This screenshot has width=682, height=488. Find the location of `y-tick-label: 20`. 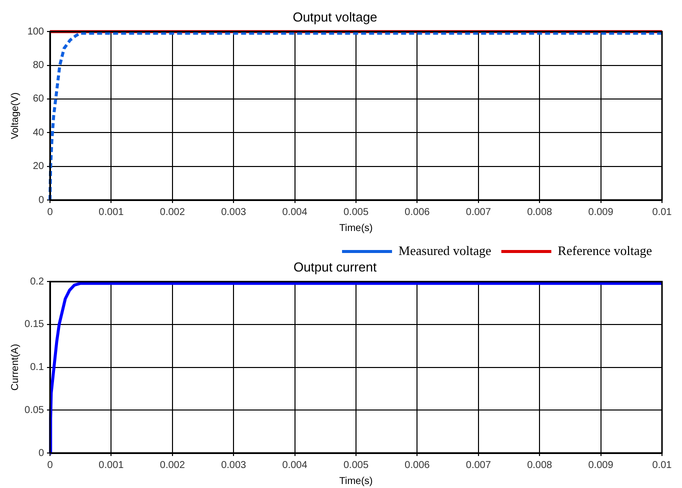

y-tick-label: 20 is located at coordinates (38, 166).